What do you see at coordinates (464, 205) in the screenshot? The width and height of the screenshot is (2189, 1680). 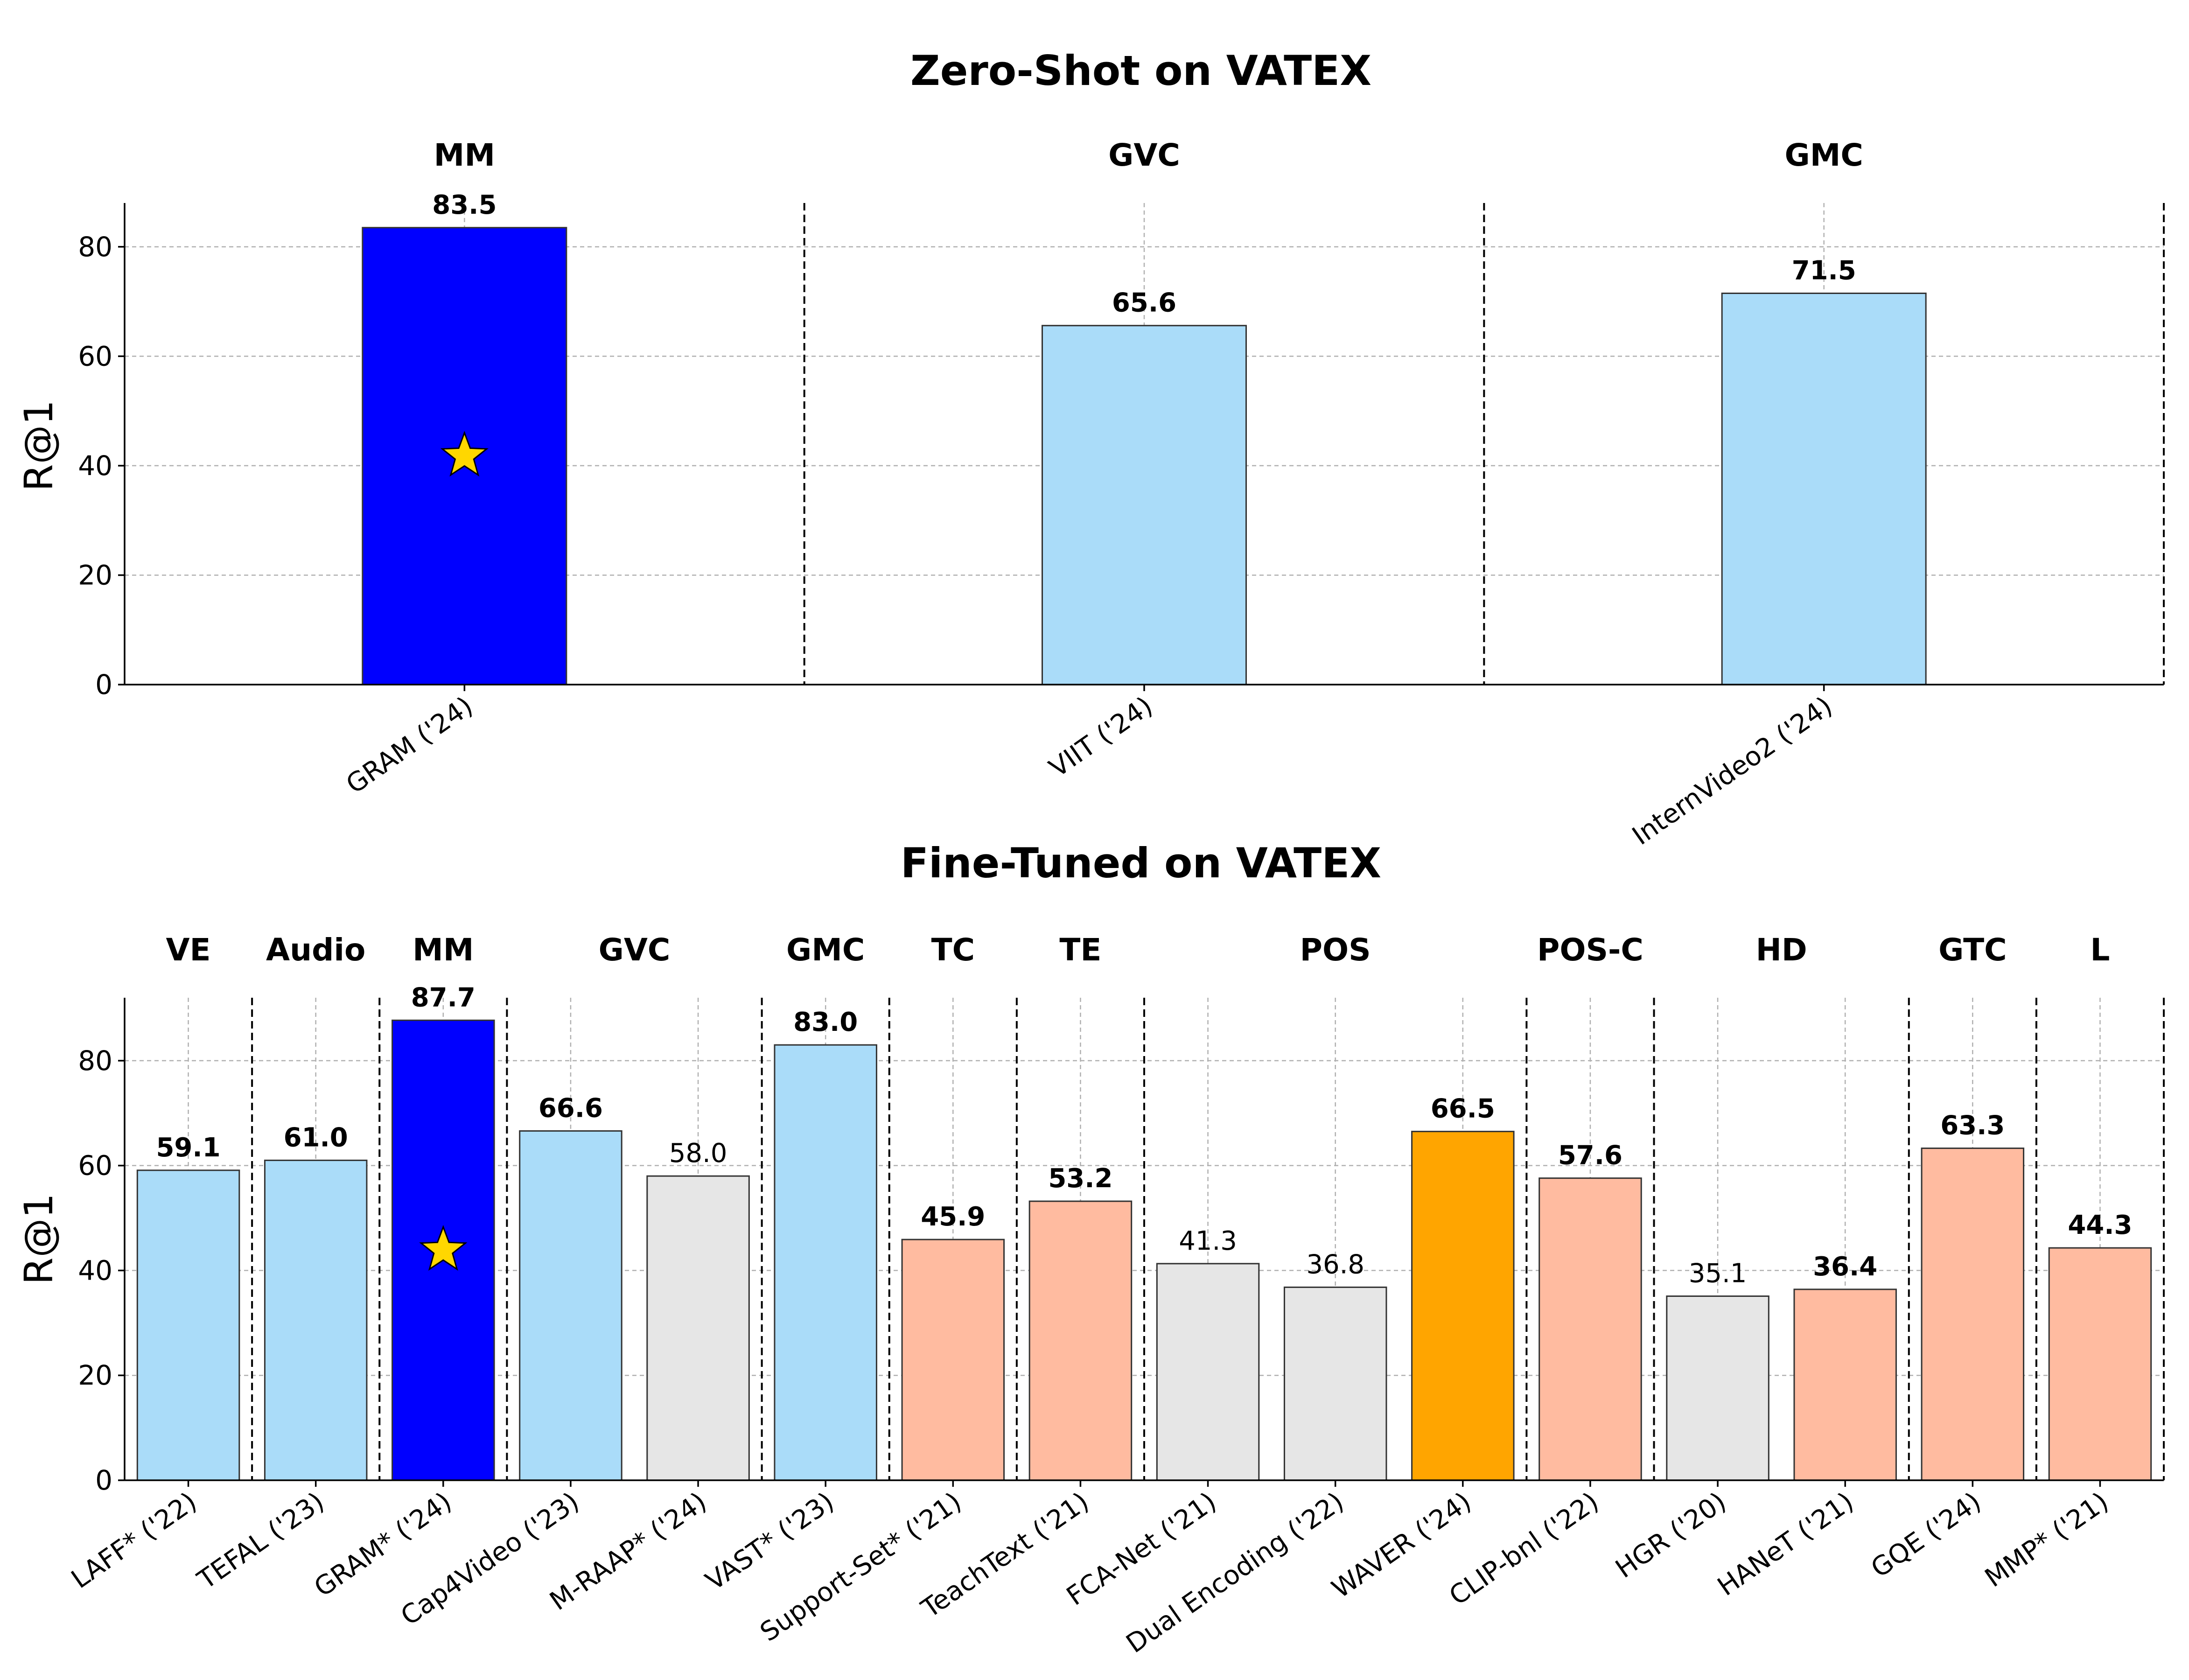 I see `value-label: 83.5` at bounding box center [464, 205].